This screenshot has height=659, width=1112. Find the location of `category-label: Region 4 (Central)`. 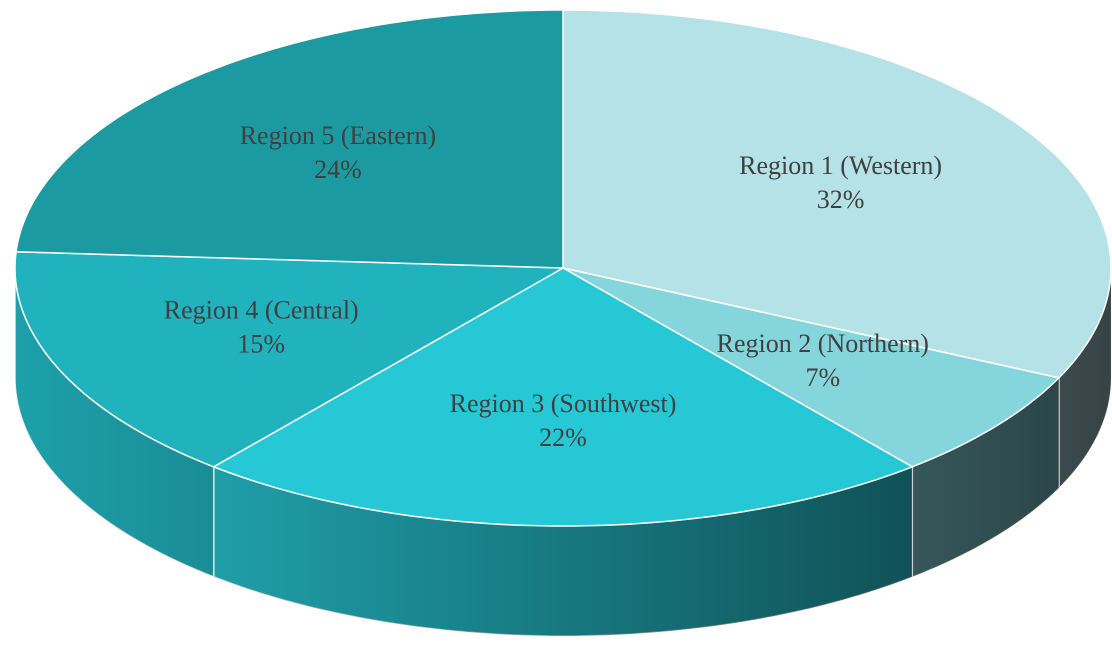

category-label: Region 4 (Central) is located at coordinates (261, 309).